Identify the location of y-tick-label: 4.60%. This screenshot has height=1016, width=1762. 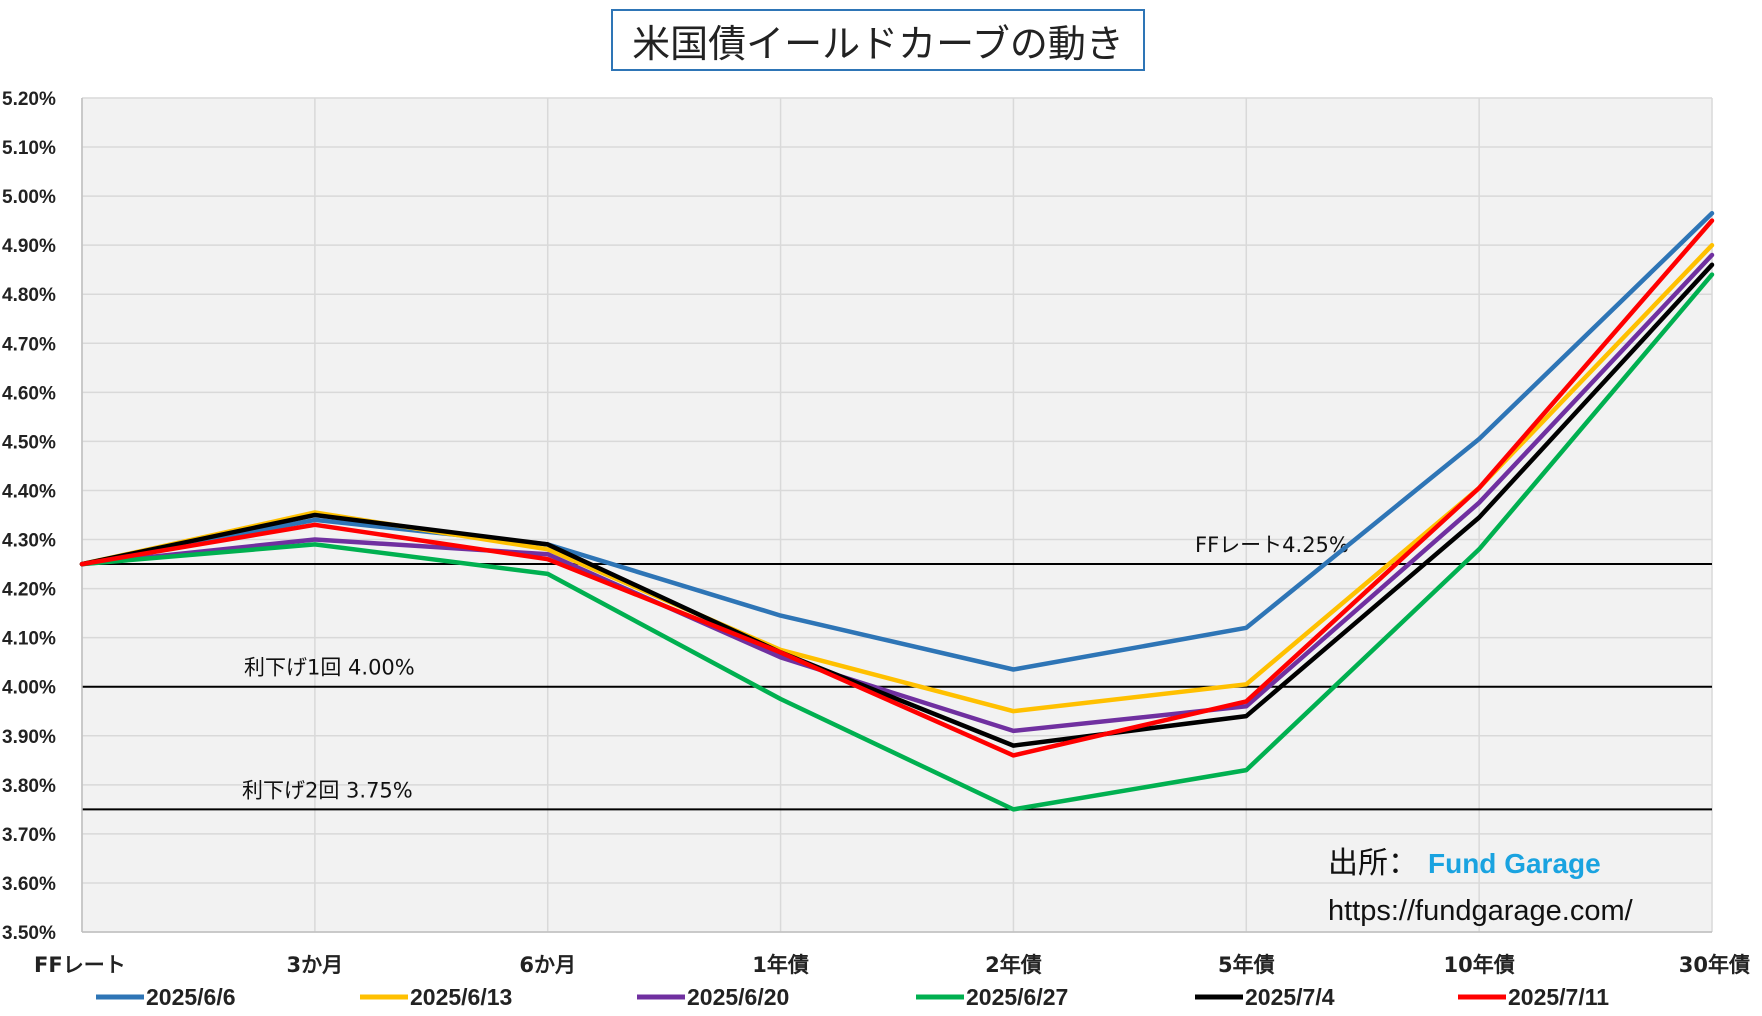
(29, 393).